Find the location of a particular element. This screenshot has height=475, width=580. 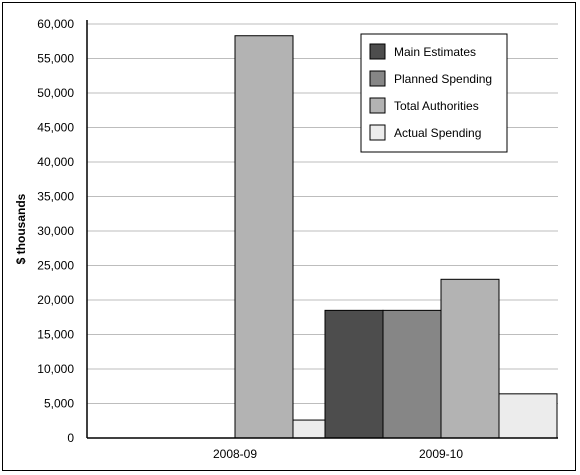

x-axis-ticks: 2008-09 2009-10 is located at coordinates (338, 454).